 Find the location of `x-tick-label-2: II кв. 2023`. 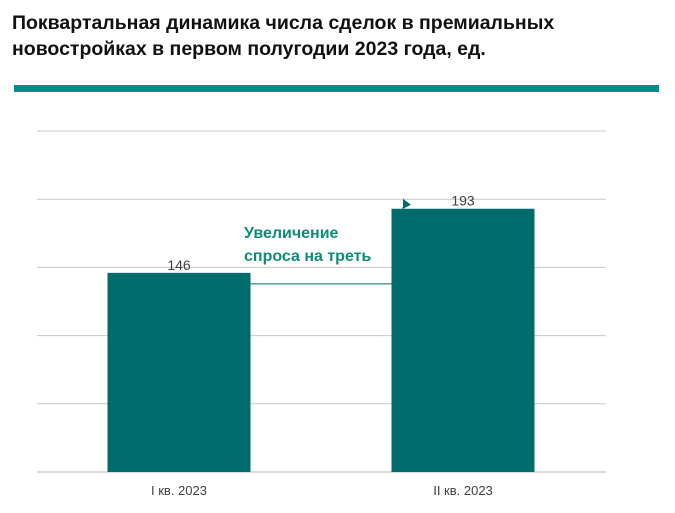

x-tick-label-2: II кв. 2023 is located at coordinates (463, 490).